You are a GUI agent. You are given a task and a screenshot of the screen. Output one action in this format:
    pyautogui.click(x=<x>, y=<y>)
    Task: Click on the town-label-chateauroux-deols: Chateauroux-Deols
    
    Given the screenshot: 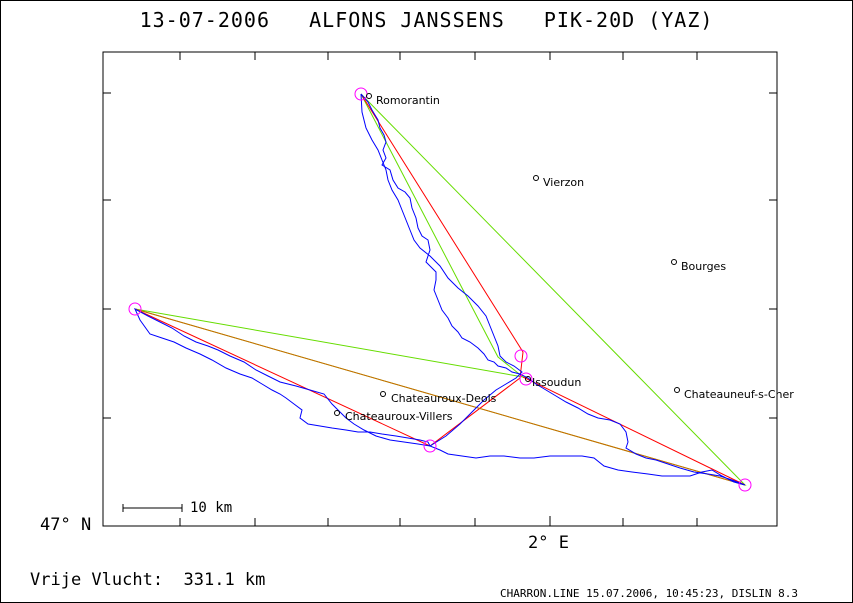 What is the action you would take?
    pyautogui.click(x=444, y=398)
    